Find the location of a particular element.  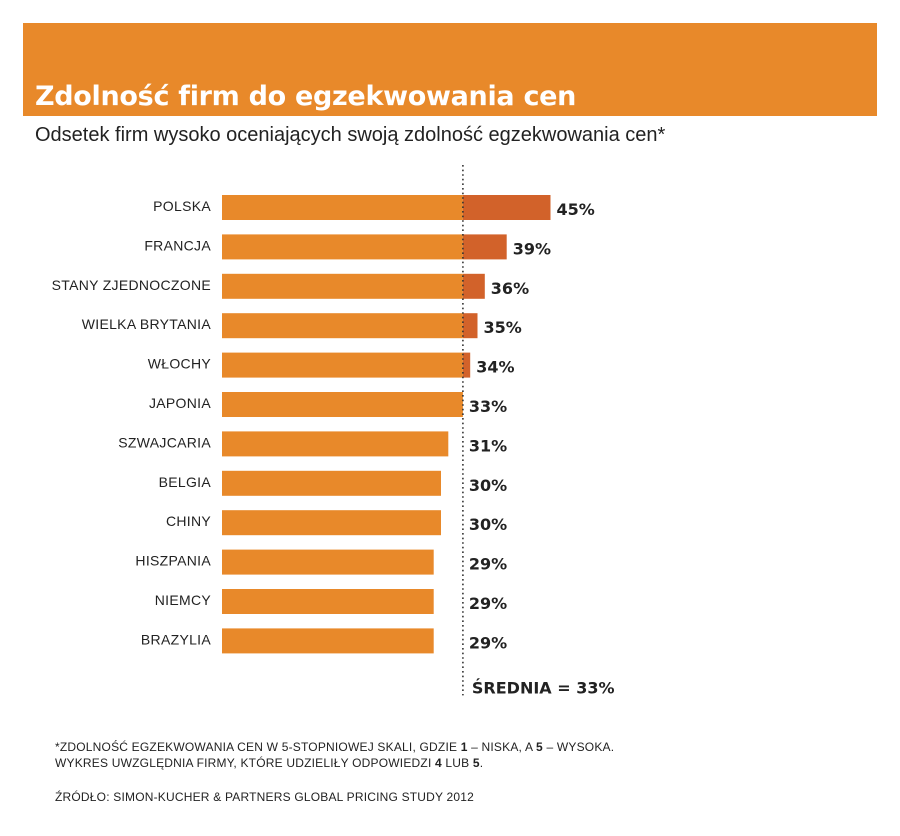

category-label: SZWAJCARIA is located at coordinates (164, 442).